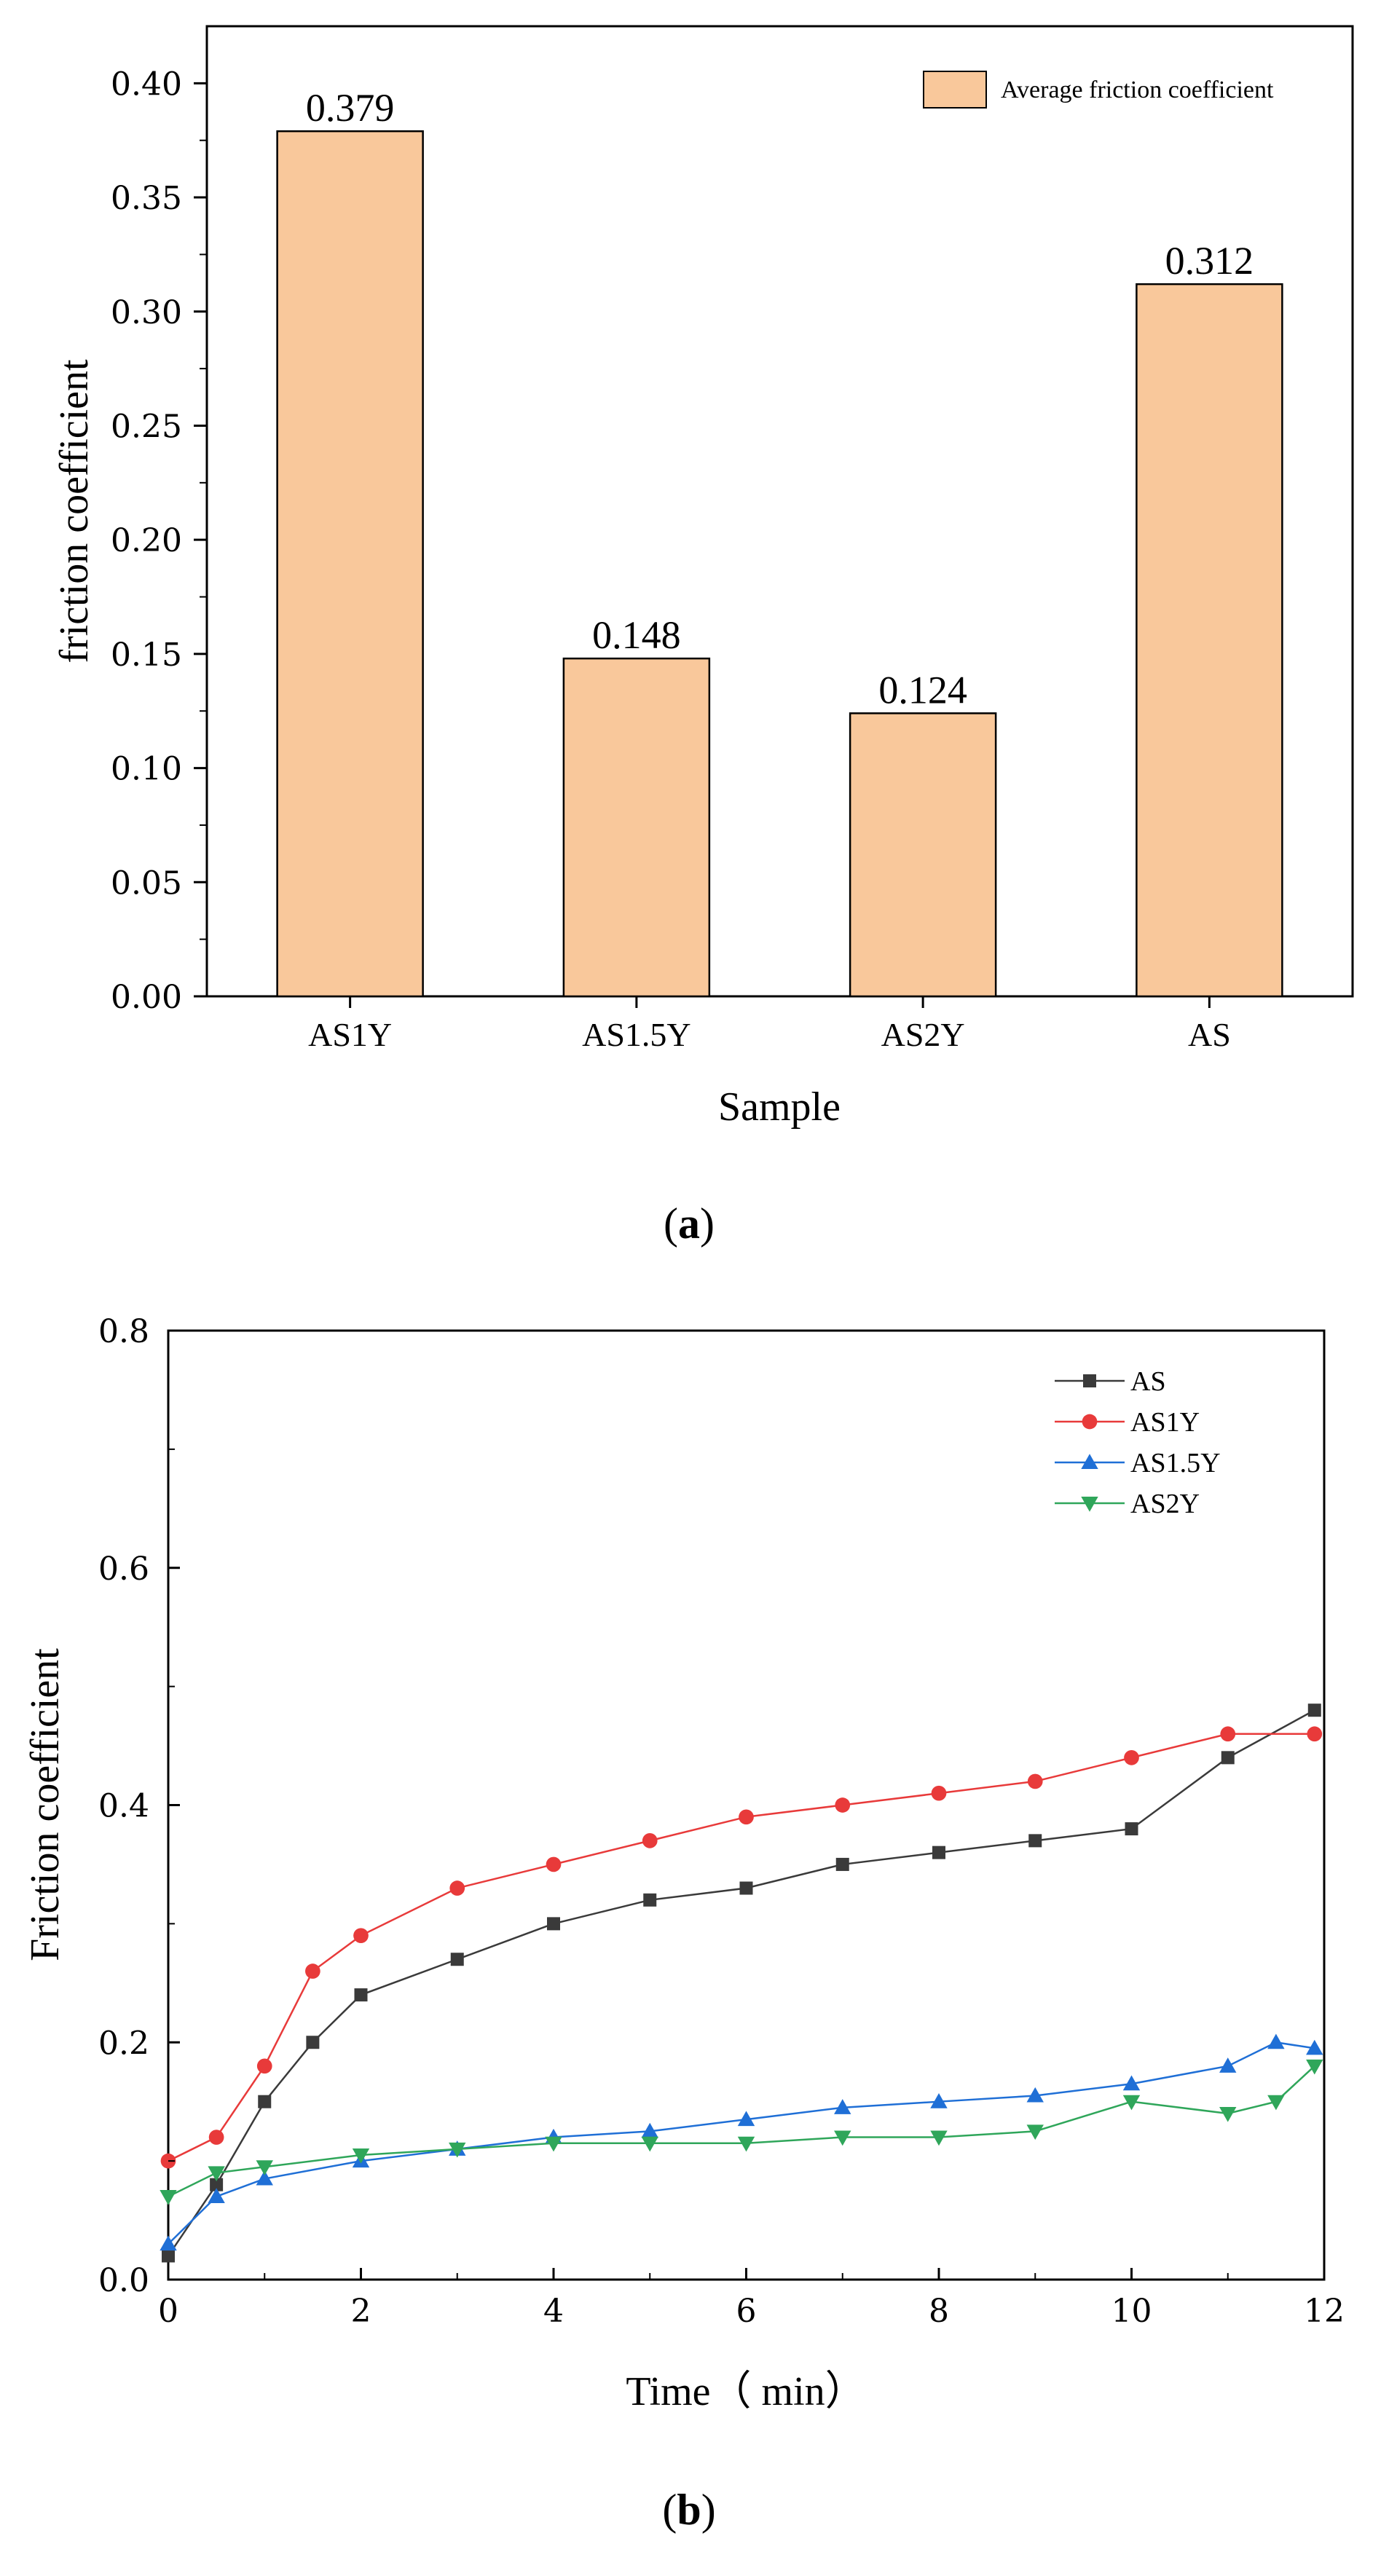 The width and height of the screenshot is (1389, 2576). I want to click on legend-marker-AS1Y, so click(1090, 1422).